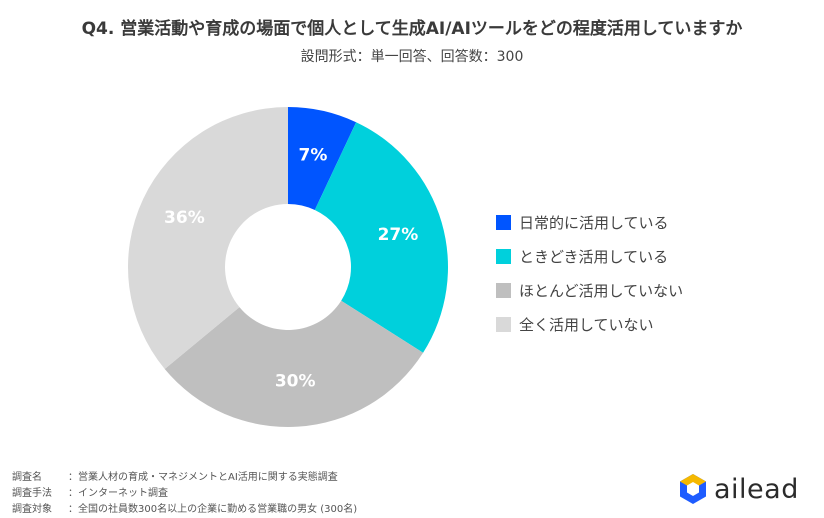 The image size is (824, 518). What do you see at coordinates (412, 57) in the screenshot?
I see `chart-subtitle: 設問形式：単一回答、回答数：300` at bounding box center [412, 57].